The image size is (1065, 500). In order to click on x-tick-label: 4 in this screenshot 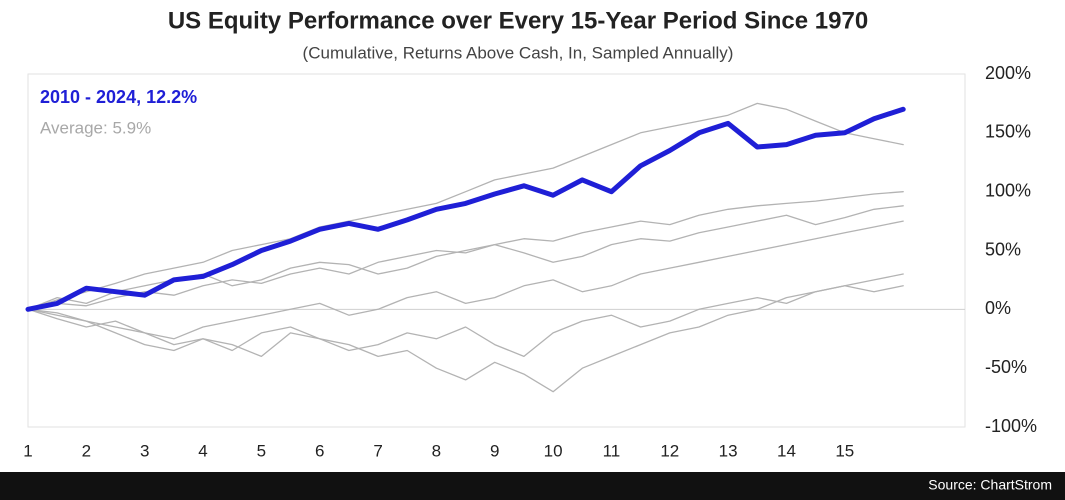, I will do `click(202, 450)`.